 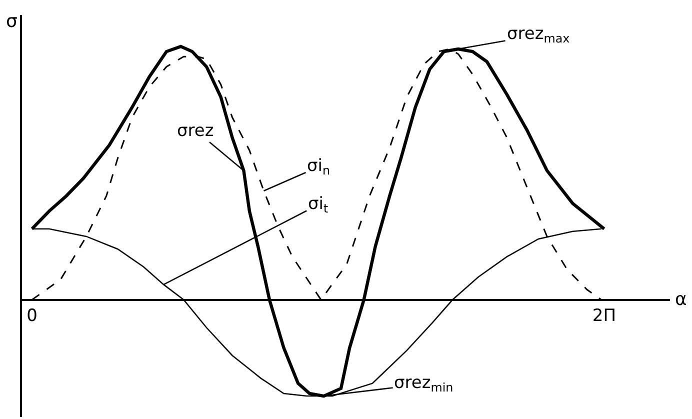 I want to click on annotation: σrez$_{min}$, so click(x=424, y=384).